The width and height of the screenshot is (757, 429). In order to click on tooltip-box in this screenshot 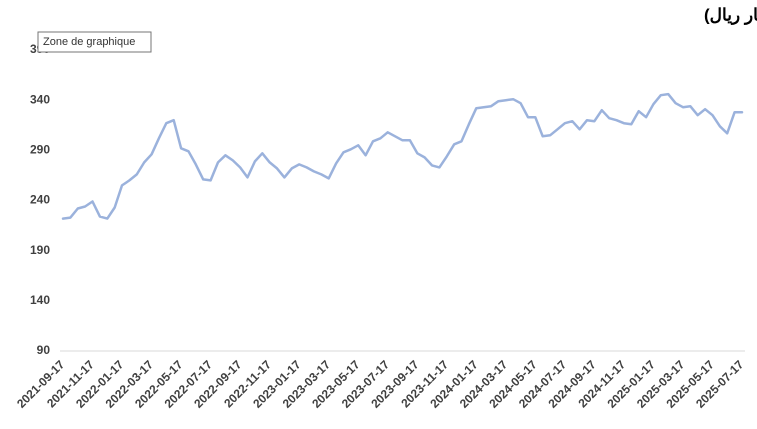, I will do `click(94, 42)`.